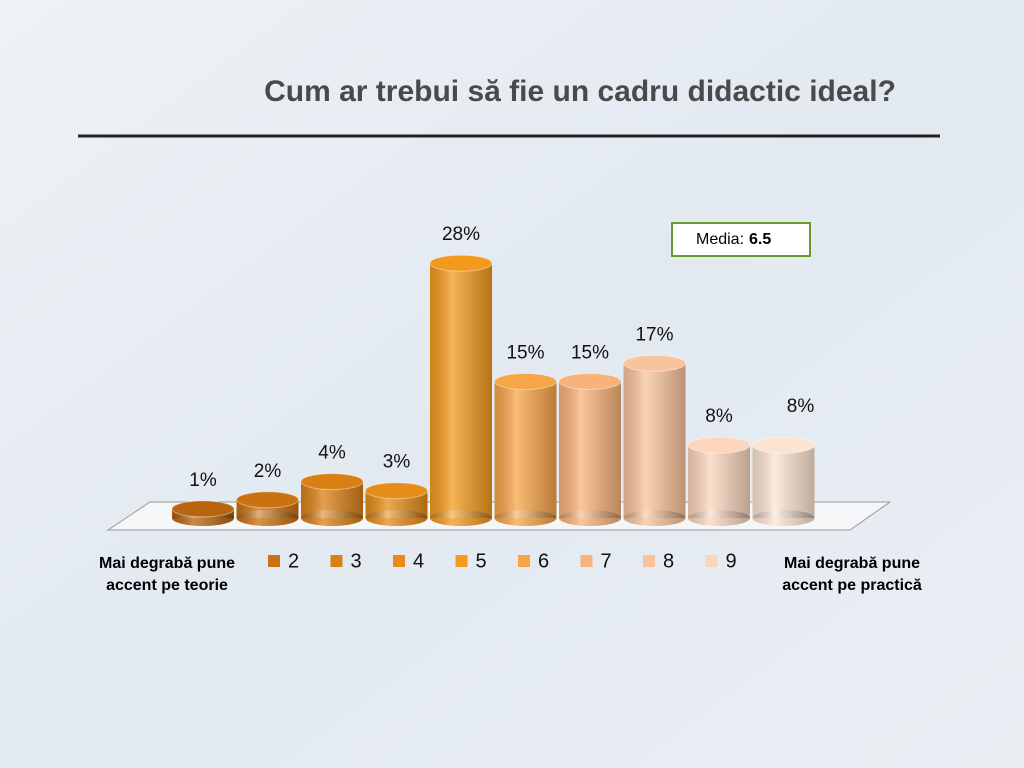 Image resolution: width=1024 pixels, height=768 pixels. What do you see at coordinates (668, 561) in the screenshot?
I see `legend-label: 8` at bounding box center [668, 561].